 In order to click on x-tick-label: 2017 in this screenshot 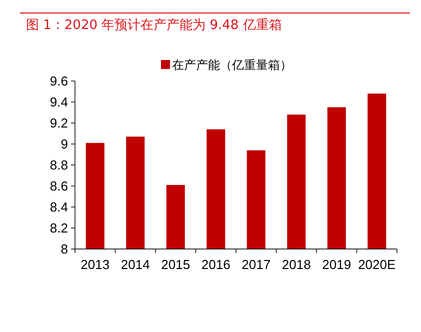, I will do `click(256, 264)`.